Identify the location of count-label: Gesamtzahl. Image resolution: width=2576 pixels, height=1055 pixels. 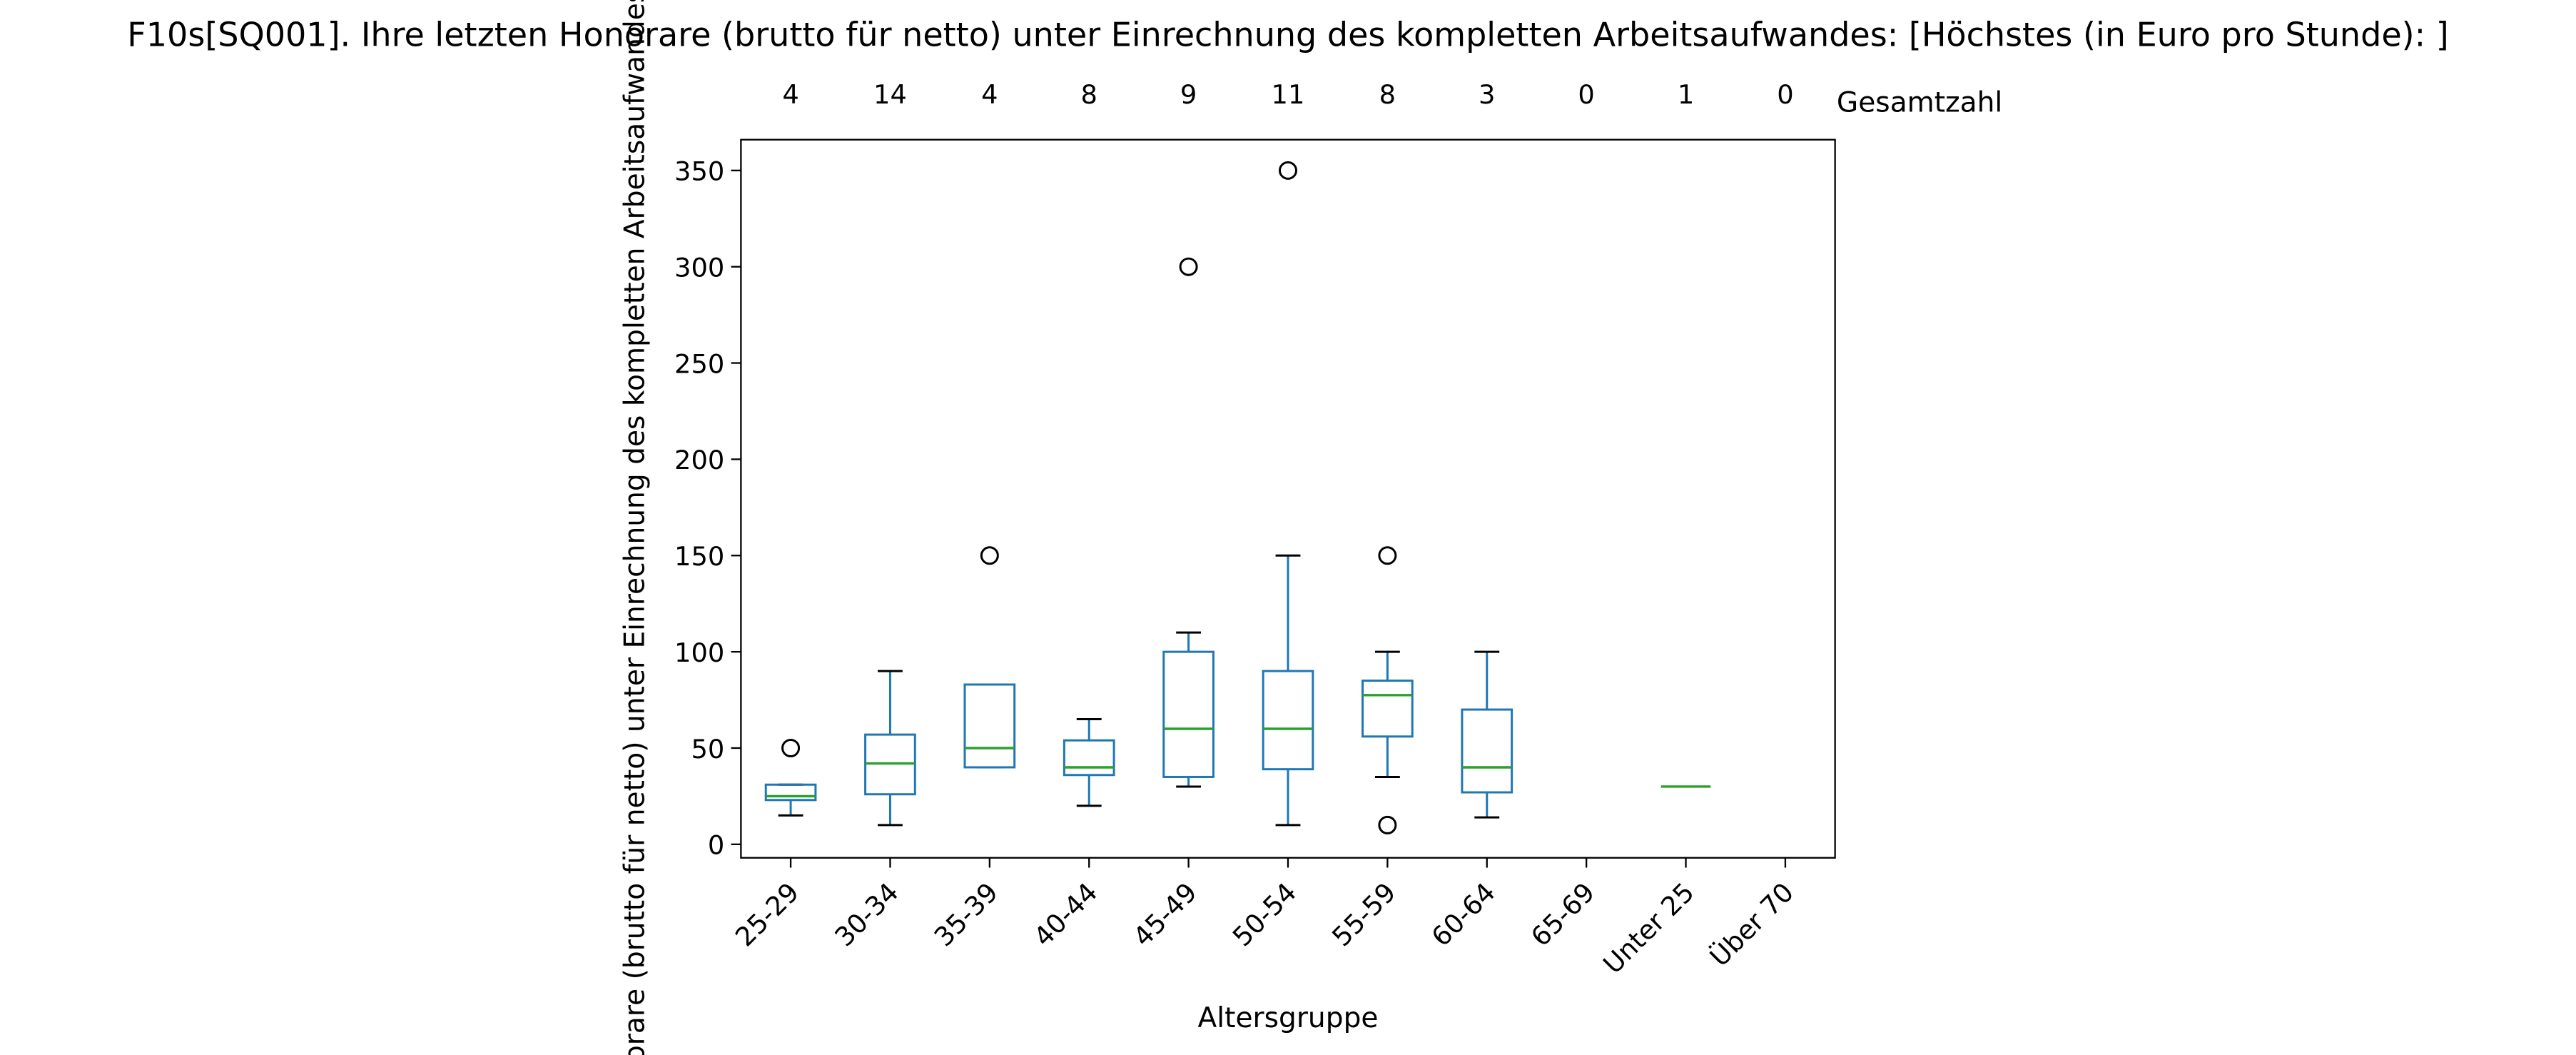
(1920, 103).